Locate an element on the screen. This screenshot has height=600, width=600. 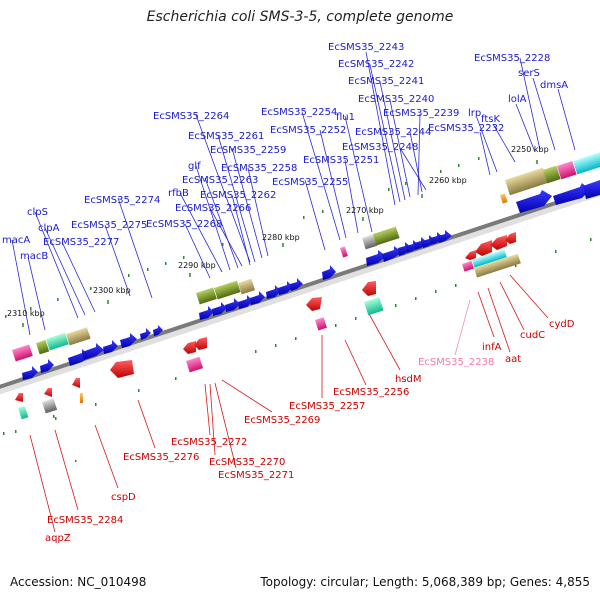
gene-label: EcSMS35_2251 is located at coordinates (341, 160).